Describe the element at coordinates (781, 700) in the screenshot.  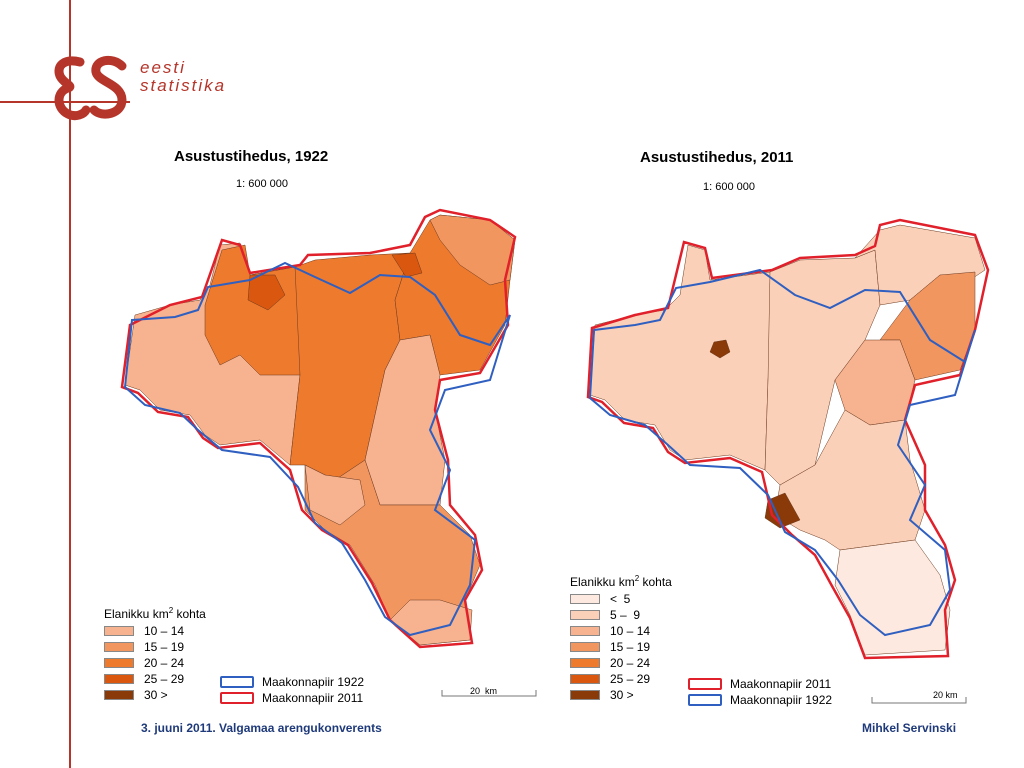
I see `legend-right-border-label: Maakonnapiir 1922` at that location.